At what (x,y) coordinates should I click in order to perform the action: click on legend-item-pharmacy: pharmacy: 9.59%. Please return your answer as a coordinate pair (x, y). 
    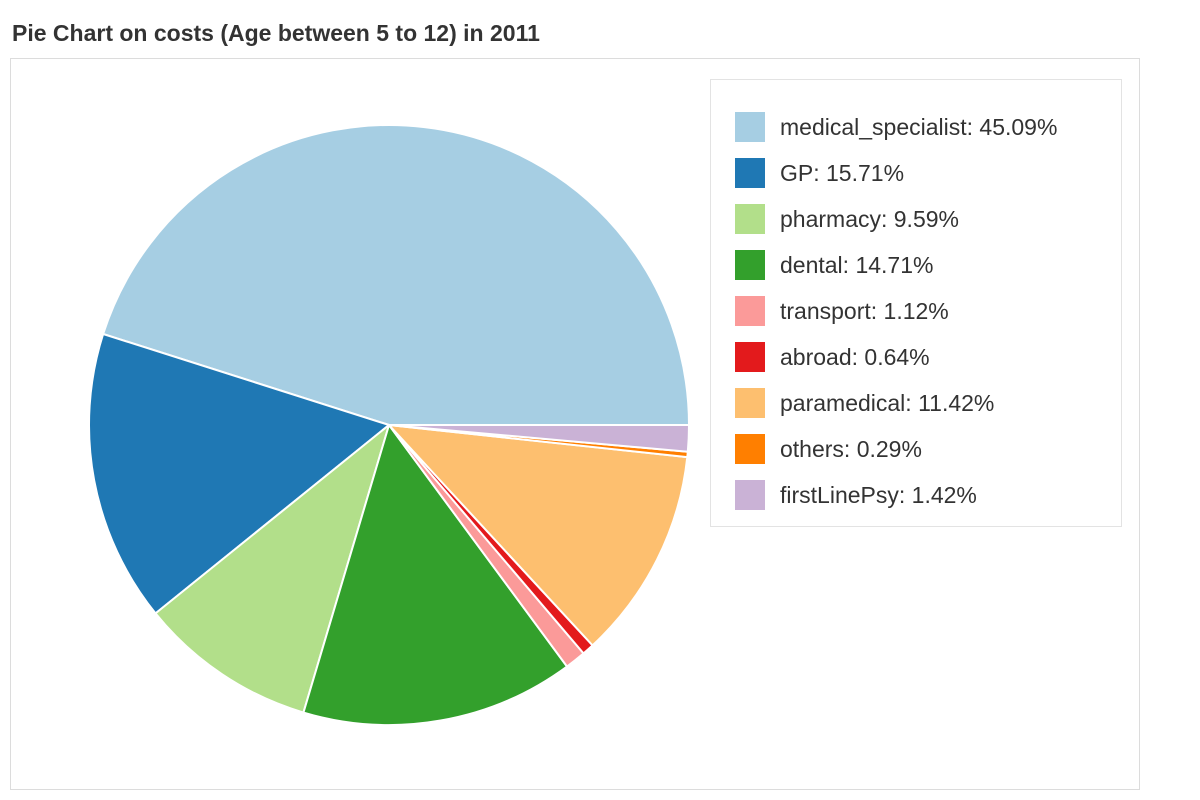
    Looking at the image, I should click on (928, 219).